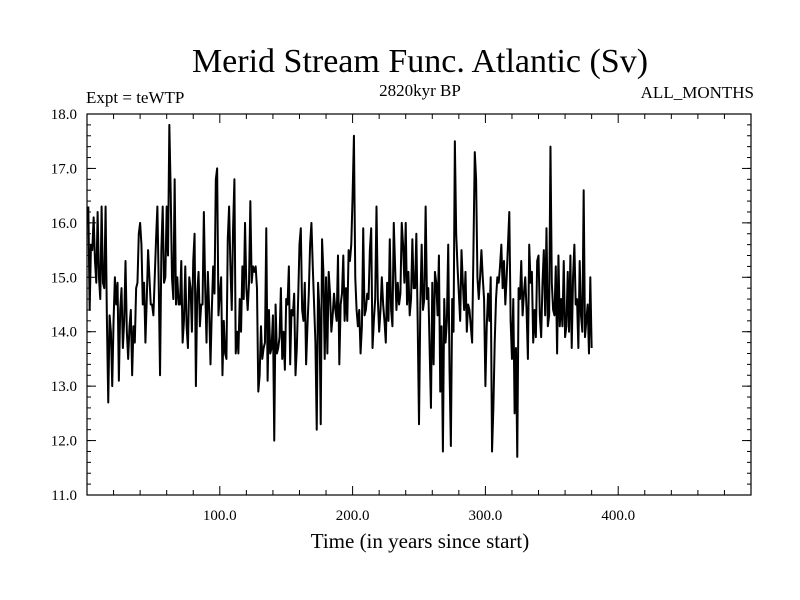 The width and height of the screenshot is (800, 600). I want to click on chart-subtitle: 2820kyr BP, so click(420, 90).